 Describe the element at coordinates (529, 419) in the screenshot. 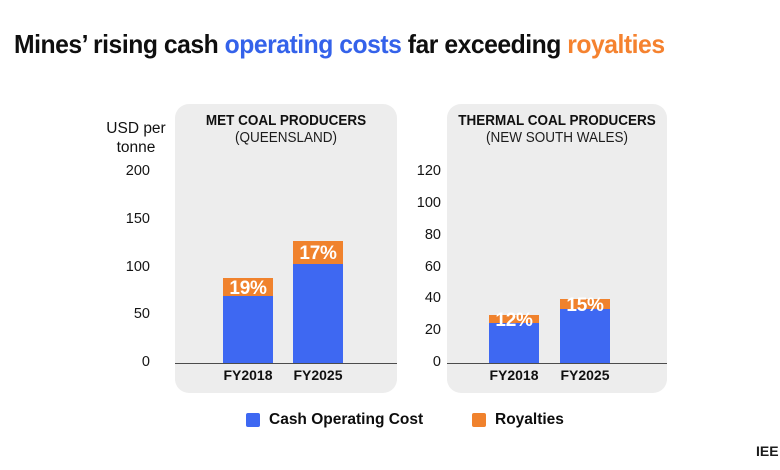

I see `legend-label: Royalties` at that location.